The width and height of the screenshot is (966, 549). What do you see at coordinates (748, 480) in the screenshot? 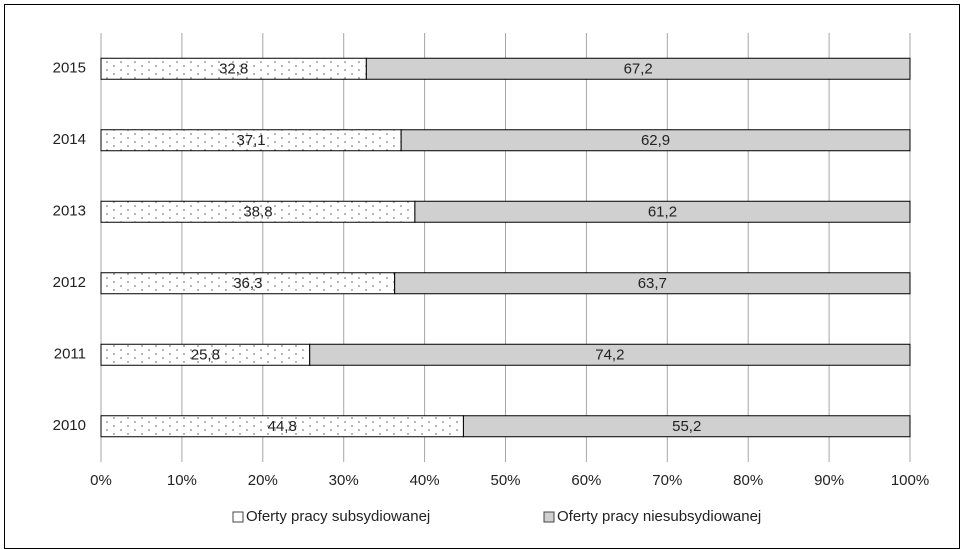
I see `x-tick-label: 80%` at bounding box center [748, 480].